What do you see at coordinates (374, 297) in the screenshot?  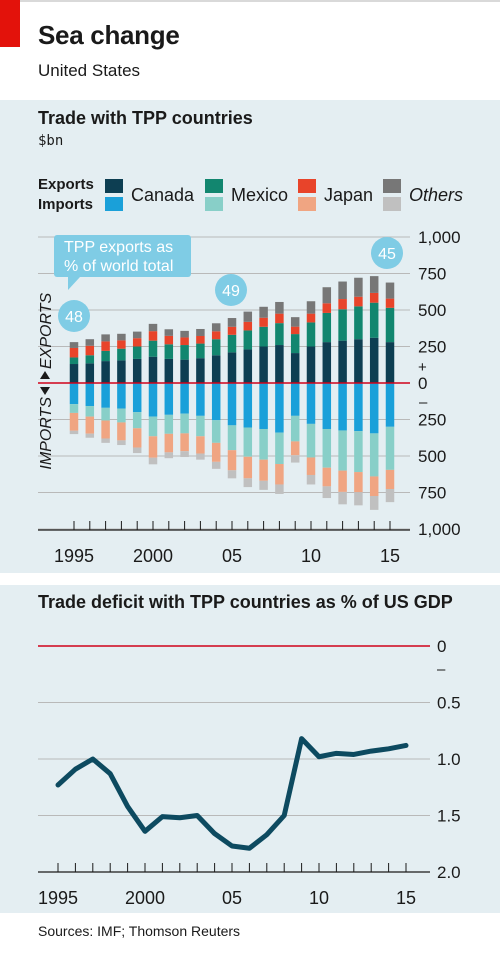 I see `bar-export-japan-2014` at bounding box center [374, 297].